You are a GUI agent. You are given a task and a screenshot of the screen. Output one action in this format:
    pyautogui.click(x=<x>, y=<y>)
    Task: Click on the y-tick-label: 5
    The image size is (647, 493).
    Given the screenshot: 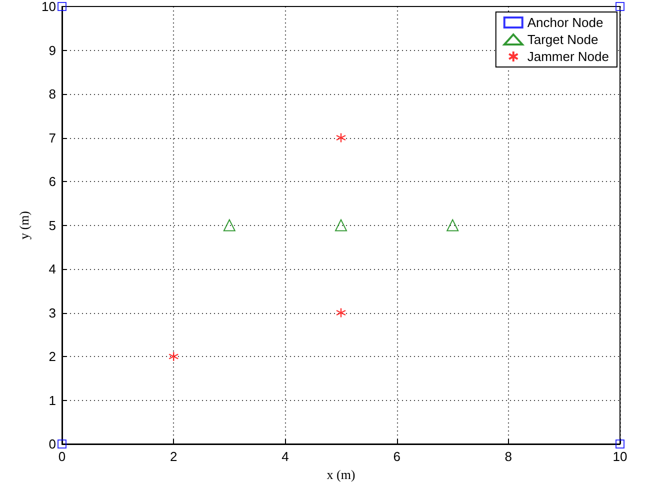 What is the action you would take?
    pyautogui.click(x=52, y=225)
    